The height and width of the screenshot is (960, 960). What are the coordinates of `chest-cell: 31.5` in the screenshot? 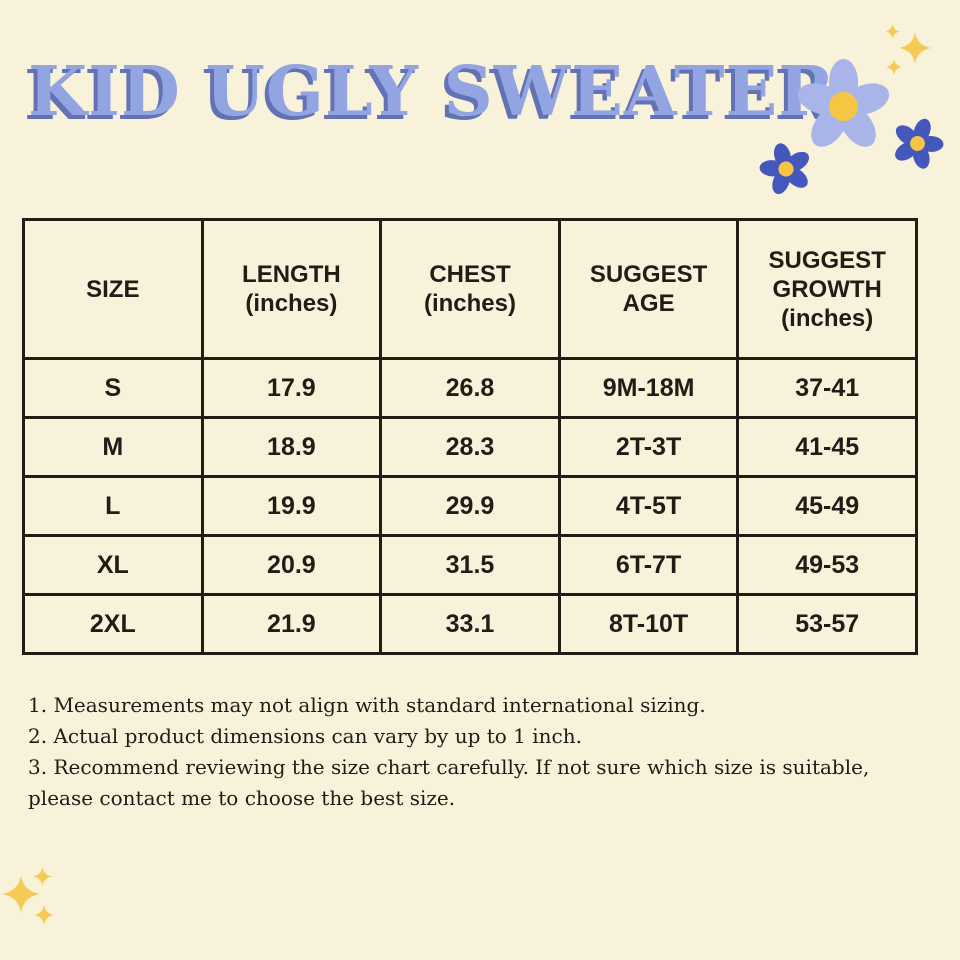 It's located at (470, 565).